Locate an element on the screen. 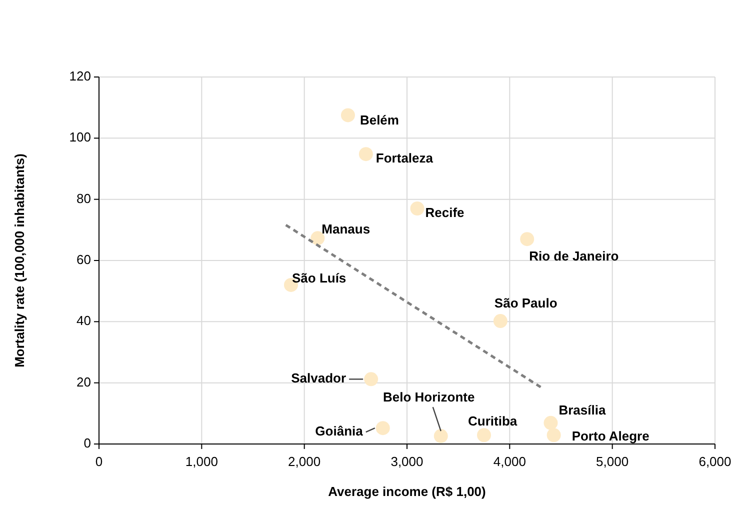 Image resolution: width=756 pixels, height=521 pixels. x-tick-label: 0 is located at coordinates (99, 461).